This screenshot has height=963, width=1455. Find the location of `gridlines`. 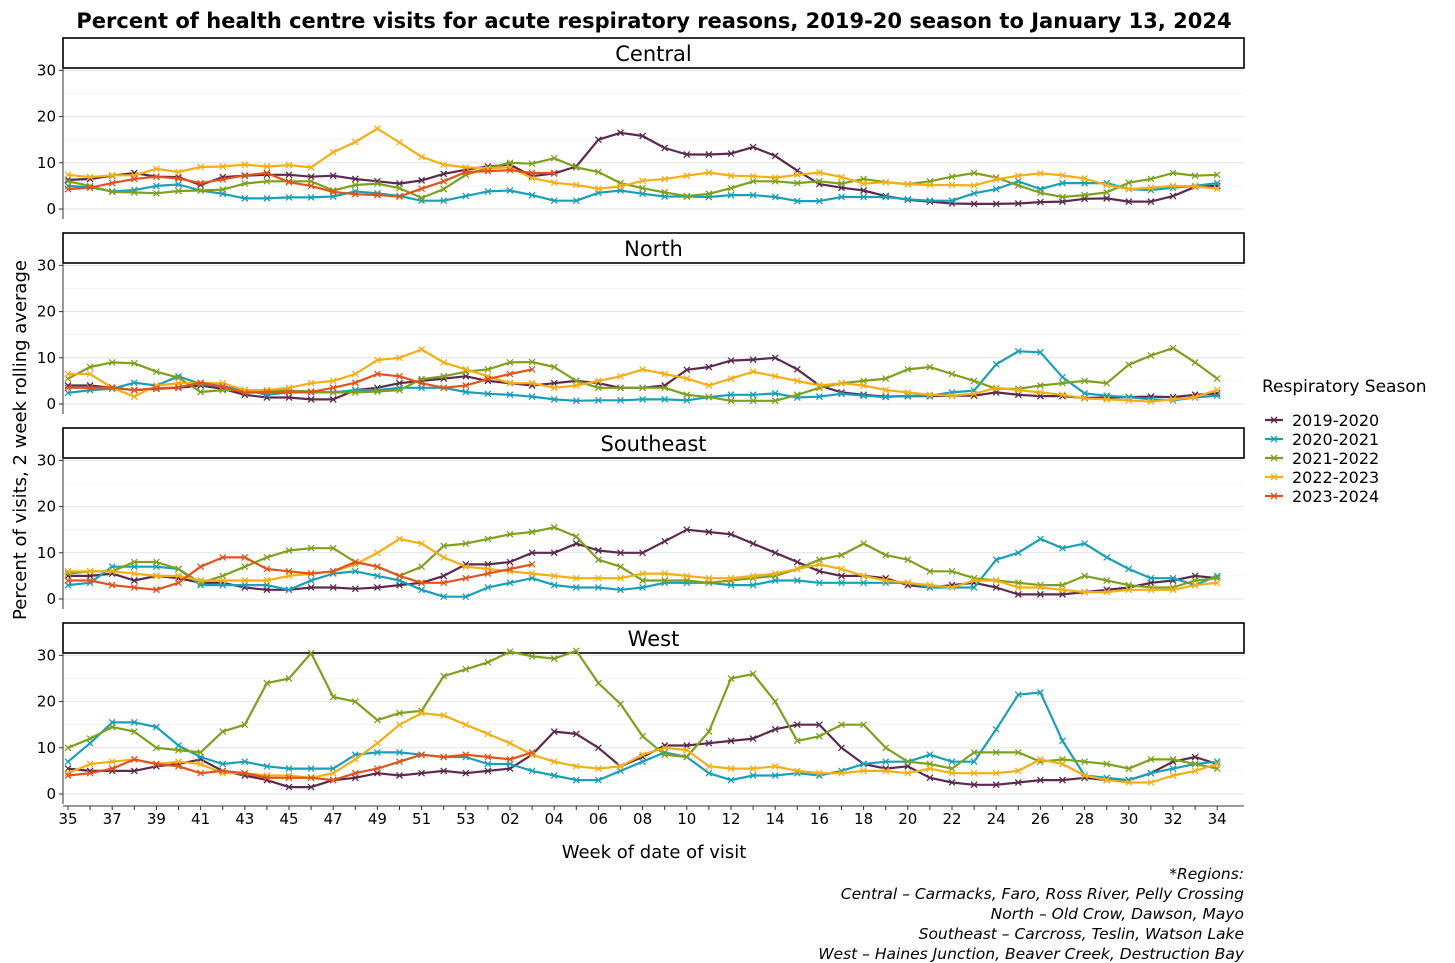

gridlines is located at coordinates (653, 529).